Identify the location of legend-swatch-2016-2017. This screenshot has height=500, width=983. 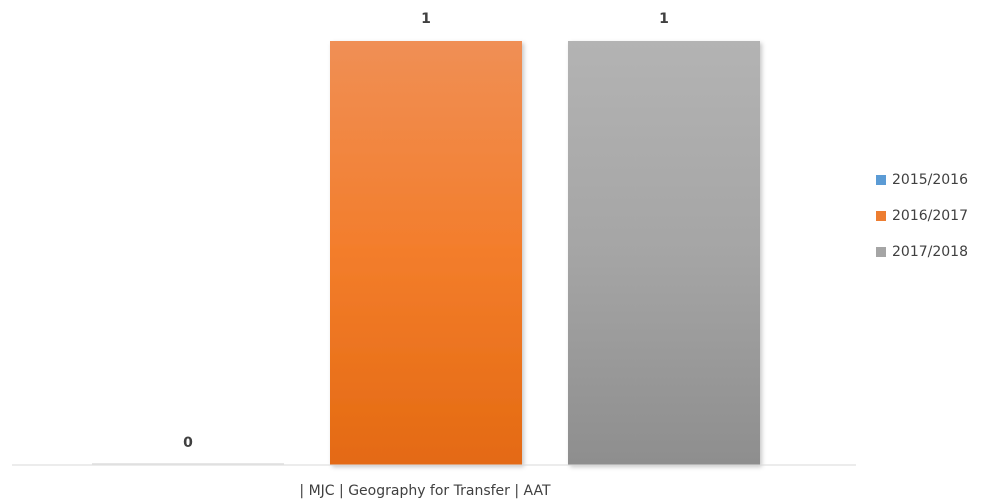
(881, 216).